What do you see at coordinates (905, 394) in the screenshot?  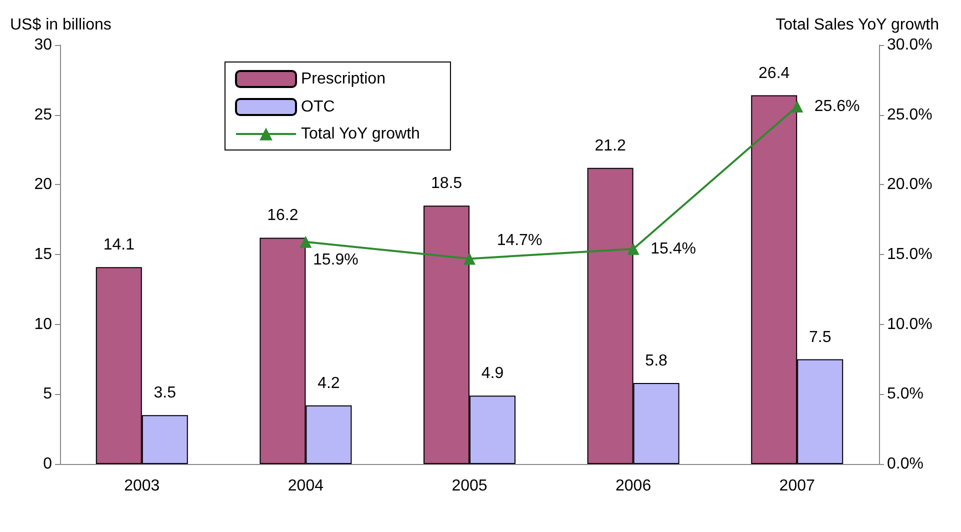 I see `y2-tick-label: 5.0%` at bounding box center [905, 394].